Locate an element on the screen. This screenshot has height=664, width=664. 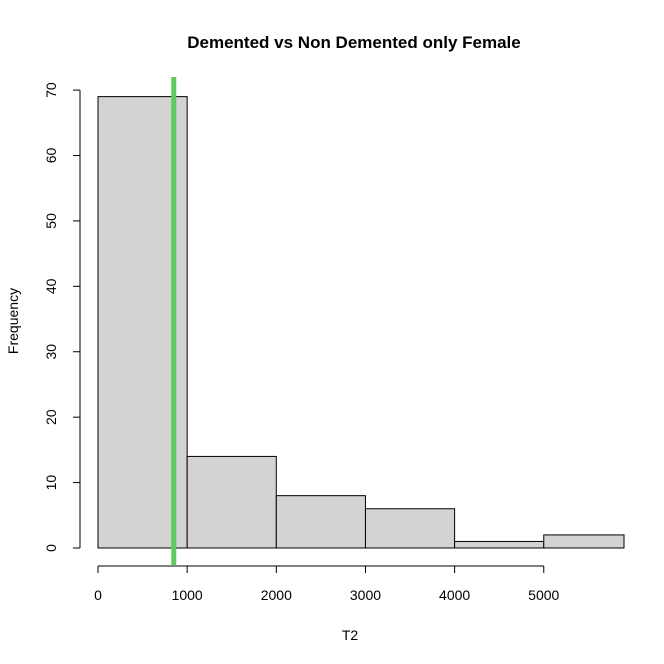
y-tick-label: 70 is located at coordinates (51, 90).